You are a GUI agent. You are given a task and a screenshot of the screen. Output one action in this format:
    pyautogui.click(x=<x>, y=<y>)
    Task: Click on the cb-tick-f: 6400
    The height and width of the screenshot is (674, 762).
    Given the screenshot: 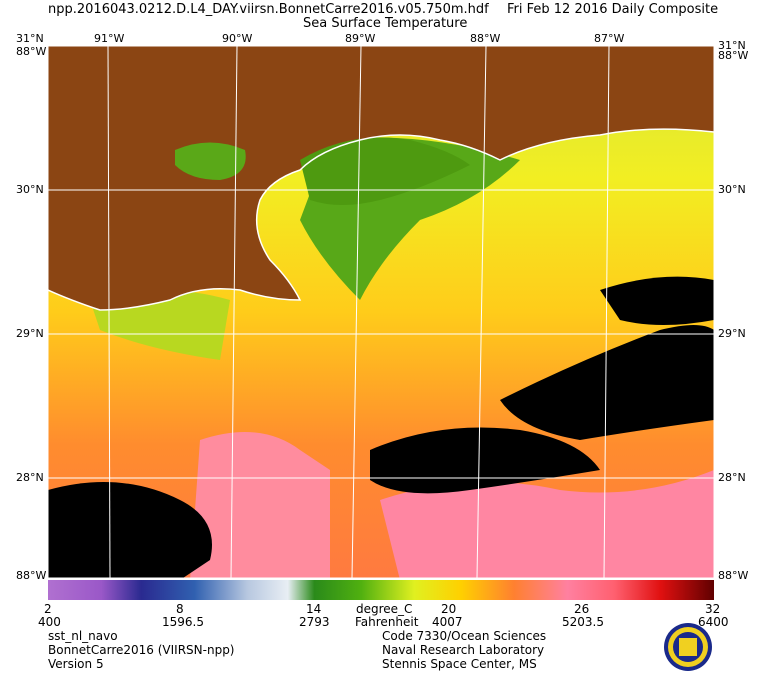 What is the action you would take?
    pyautogui.click(x=713, y=622)
    